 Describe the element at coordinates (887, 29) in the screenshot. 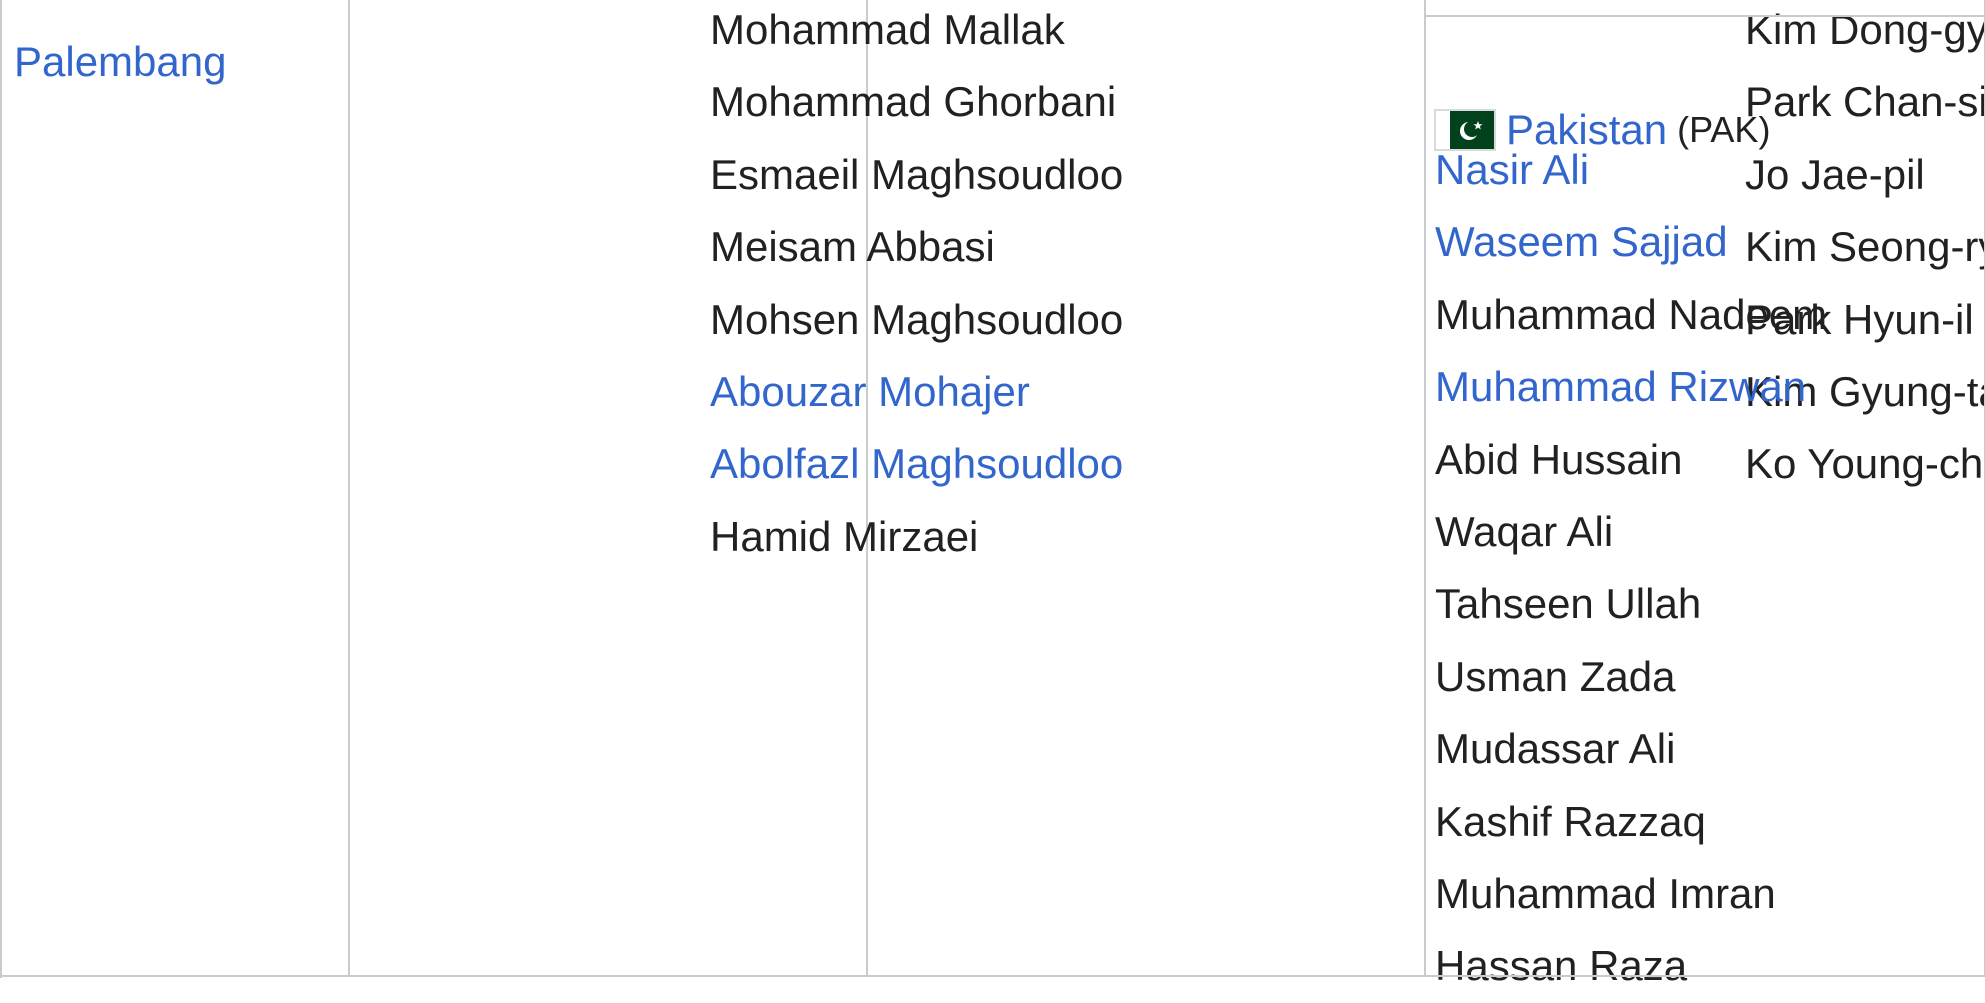

I see `player-name: Mohammad Mallak` at that location.